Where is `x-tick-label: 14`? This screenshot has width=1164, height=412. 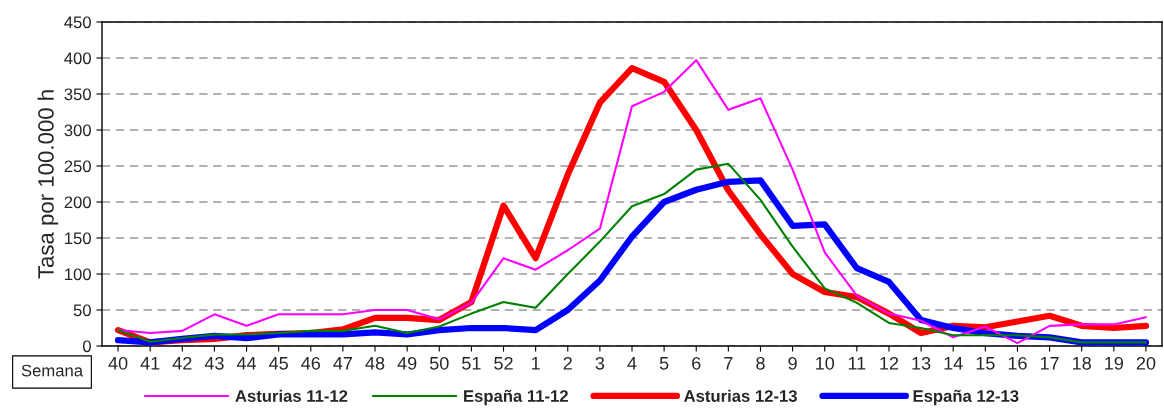
x-tick-label: 14 is located at coordinates (953, 363).